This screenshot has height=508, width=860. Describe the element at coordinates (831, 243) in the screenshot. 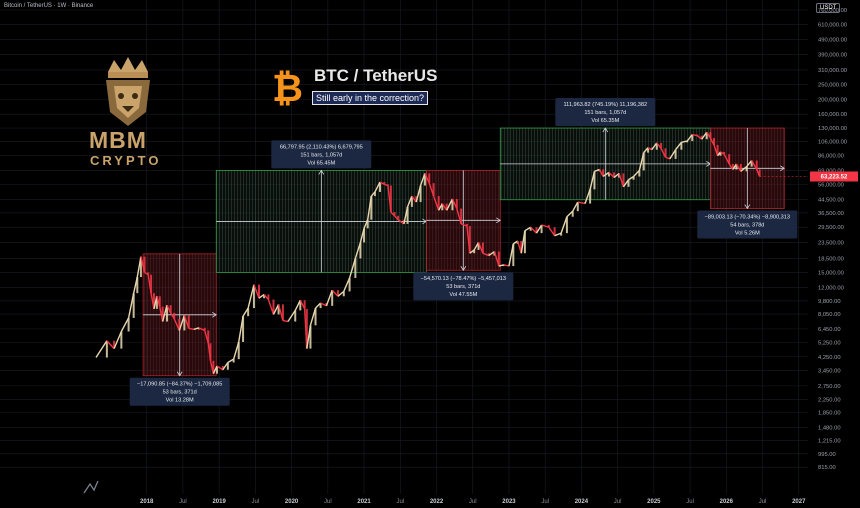

I see `y-tick-label: 23,500.00` at that location.